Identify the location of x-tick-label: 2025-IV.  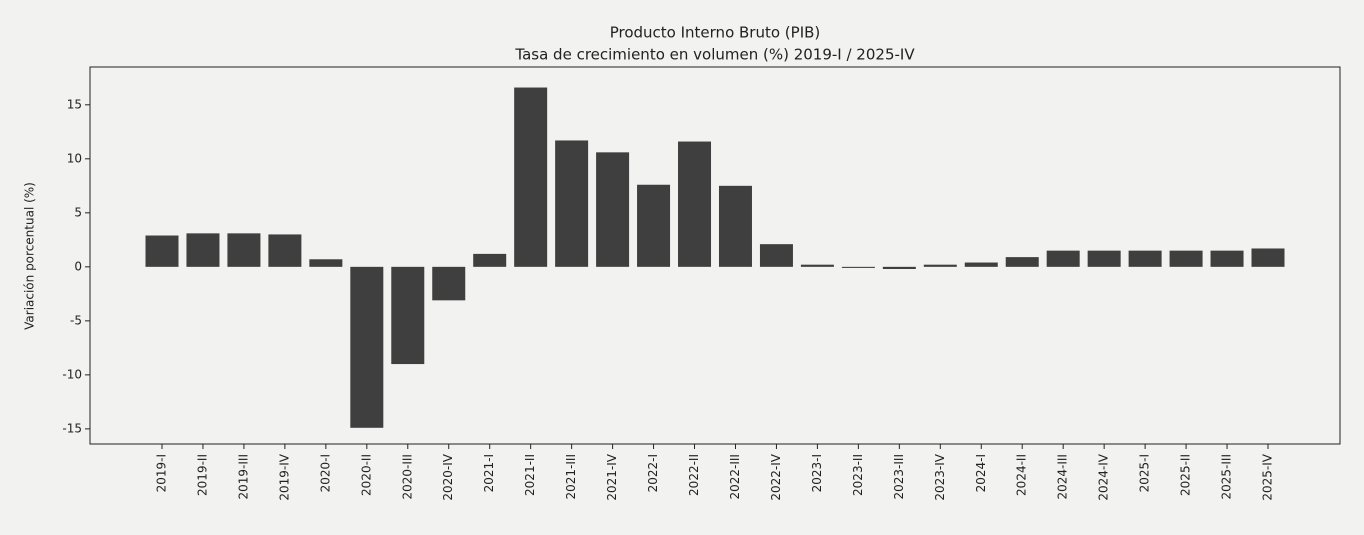
(1268, 476).